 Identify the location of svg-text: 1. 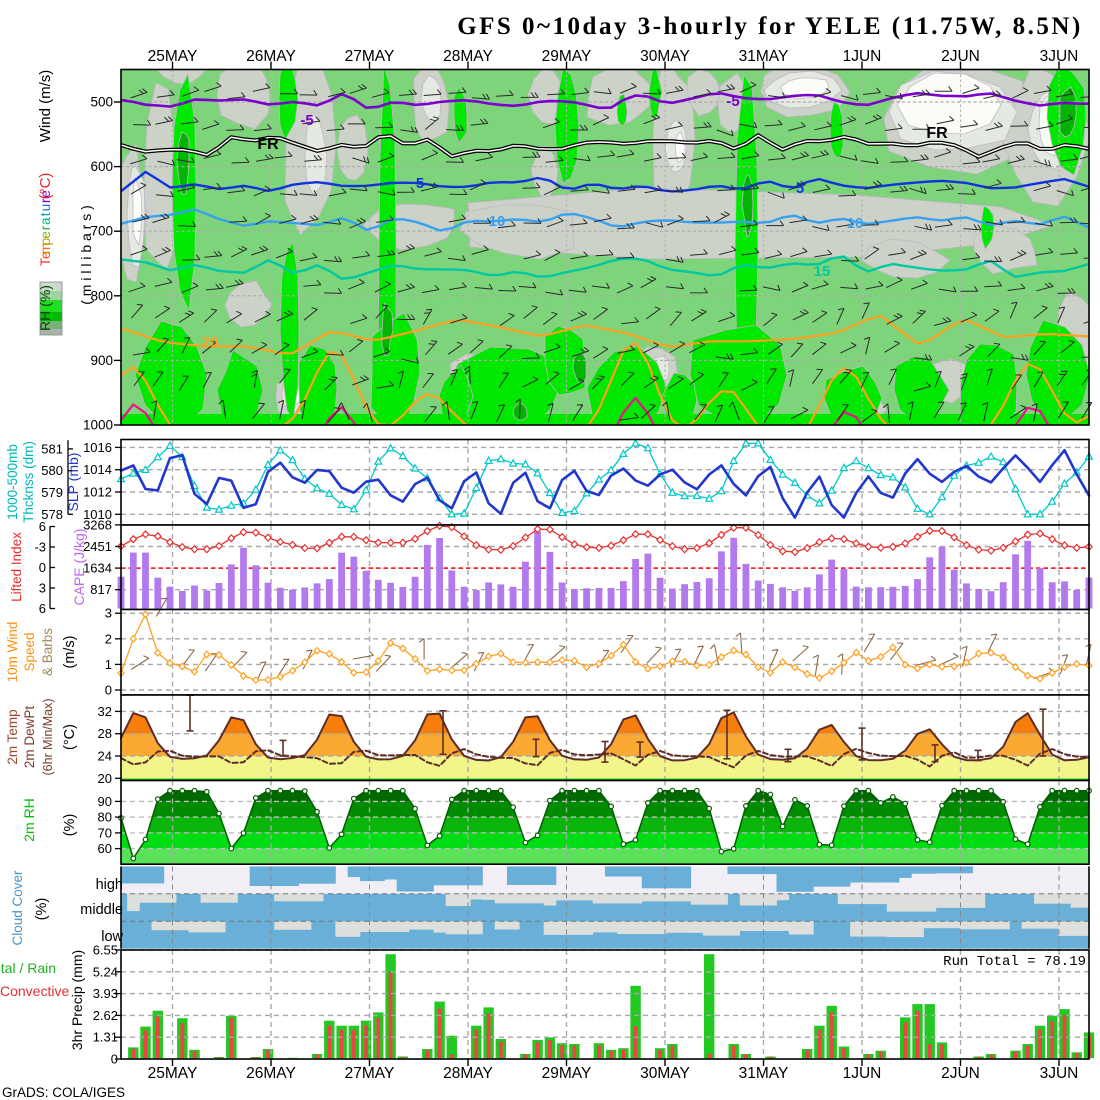
(108, 664).